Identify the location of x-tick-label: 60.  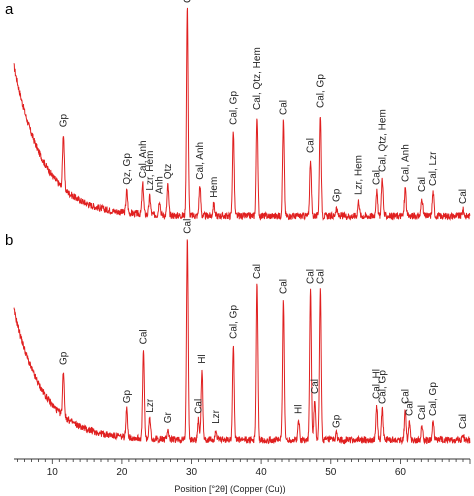
(401, 472).